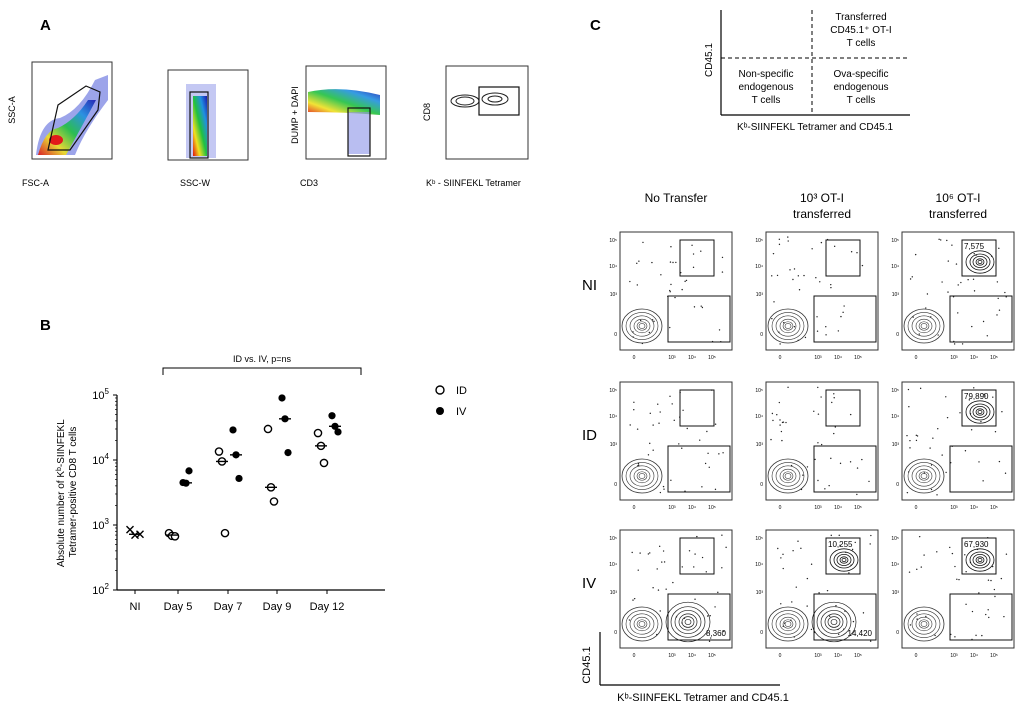  I want to click on data-points, so click(234, 467).